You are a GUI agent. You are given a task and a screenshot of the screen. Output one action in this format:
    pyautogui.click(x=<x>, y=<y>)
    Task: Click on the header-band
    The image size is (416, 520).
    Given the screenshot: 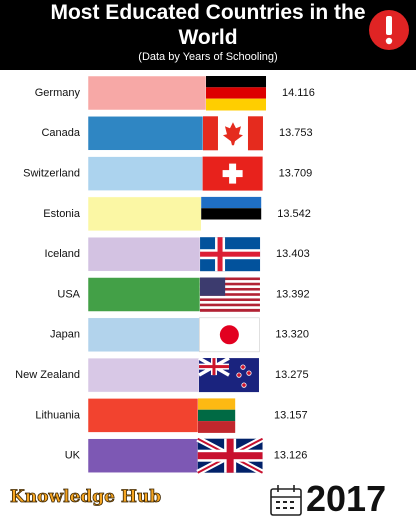 What is the action you would take?
    pyautogui.click(x=208, y=35)
    